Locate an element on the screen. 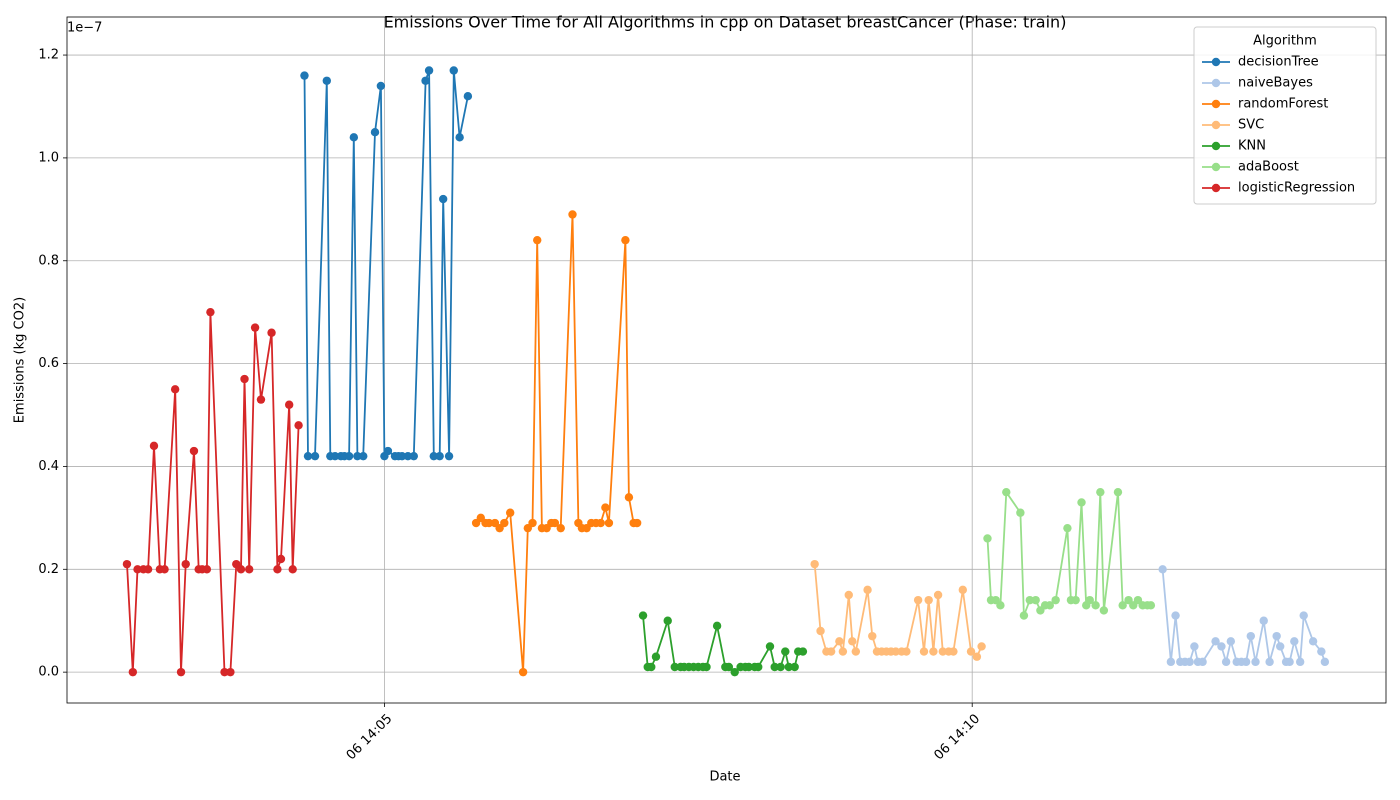  y-tick-label: 0.6 is located at coordinates (48, 363).